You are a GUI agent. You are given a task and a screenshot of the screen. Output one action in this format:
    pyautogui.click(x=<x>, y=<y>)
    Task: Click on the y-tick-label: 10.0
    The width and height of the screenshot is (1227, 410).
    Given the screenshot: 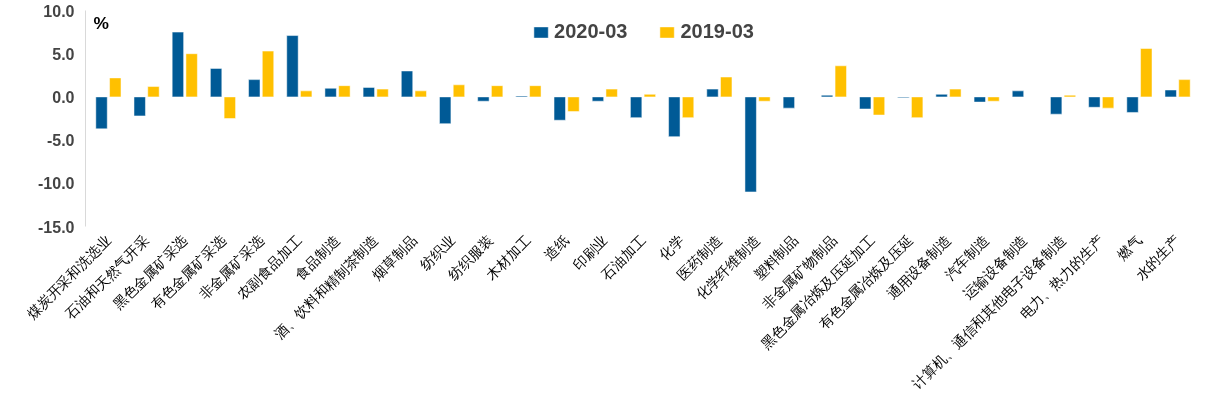 What is the action you would take?
    pyautogui.click(x=59, y=11)
    